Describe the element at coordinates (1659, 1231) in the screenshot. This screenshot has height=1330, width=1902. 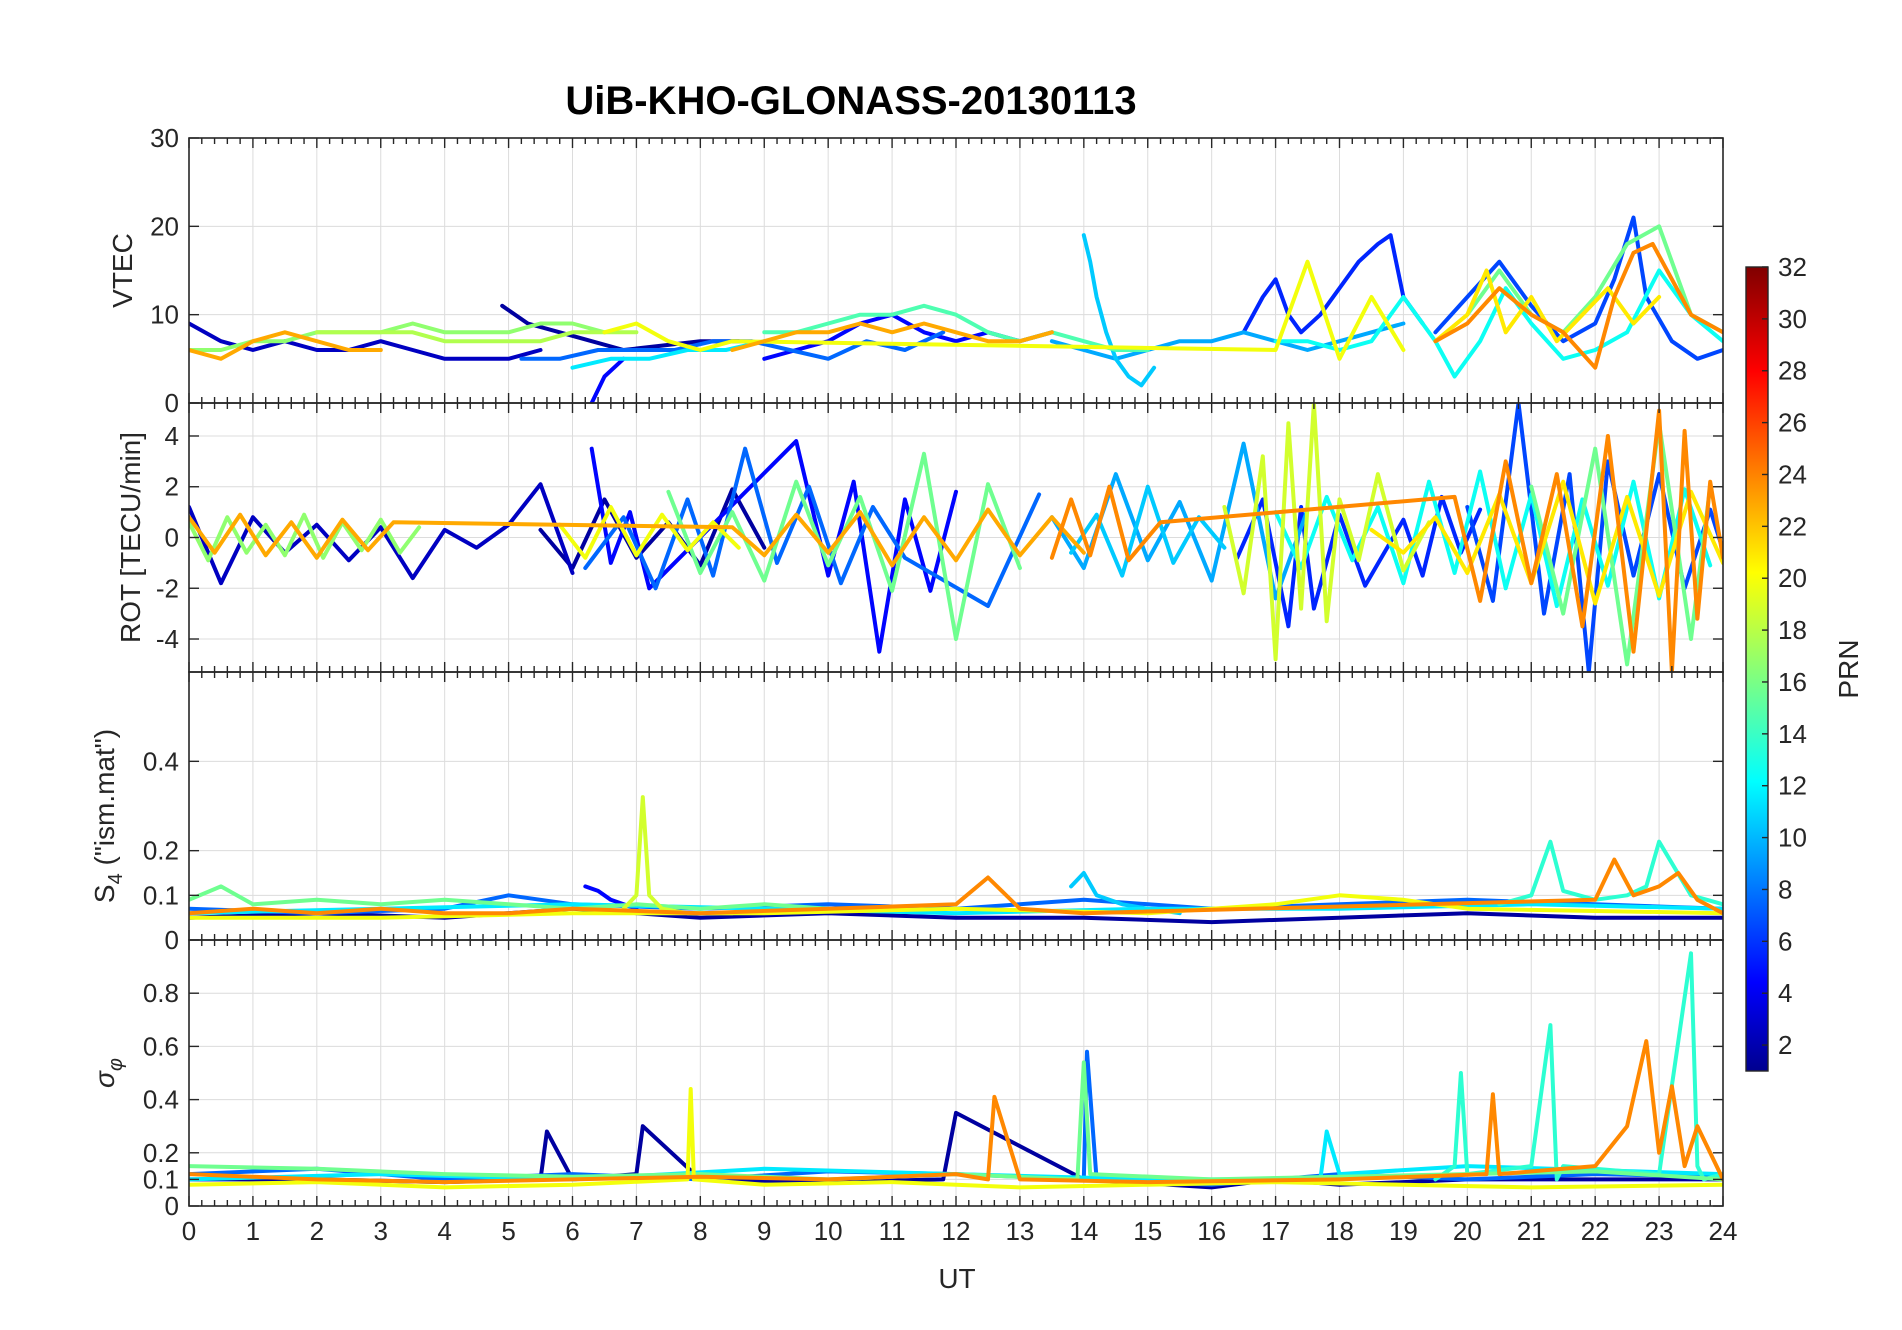
I see `x-tick-label: 23` at that location.